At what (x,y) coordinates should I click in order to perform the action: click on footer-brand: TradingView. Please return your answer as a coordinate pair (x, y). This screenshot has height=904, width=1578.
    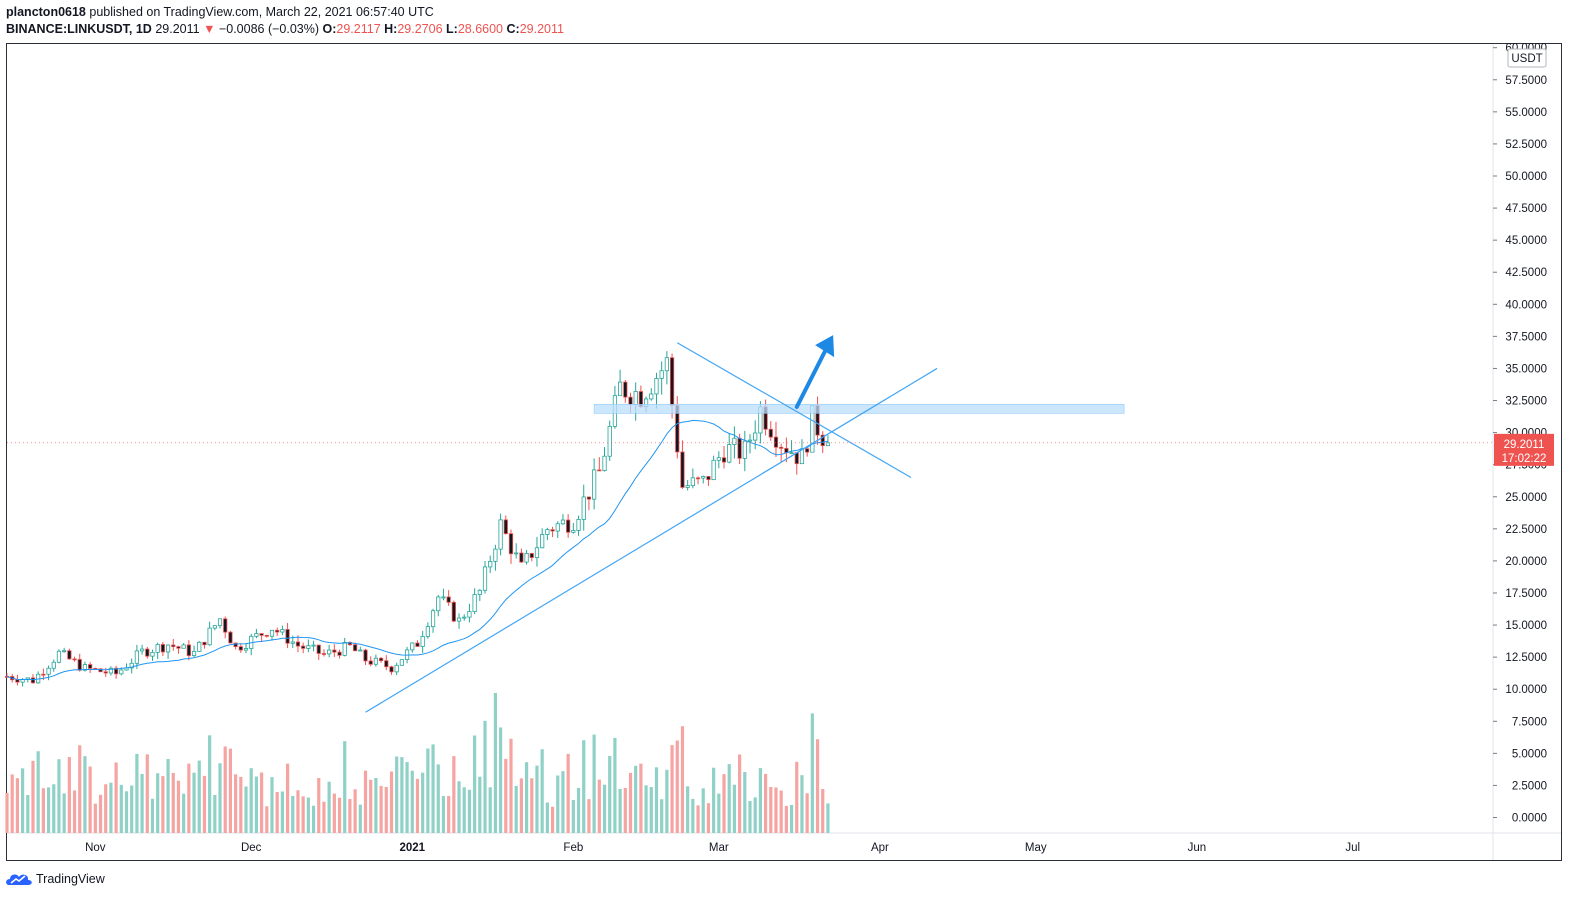
    Looking at the image, I should click on (70, 879).